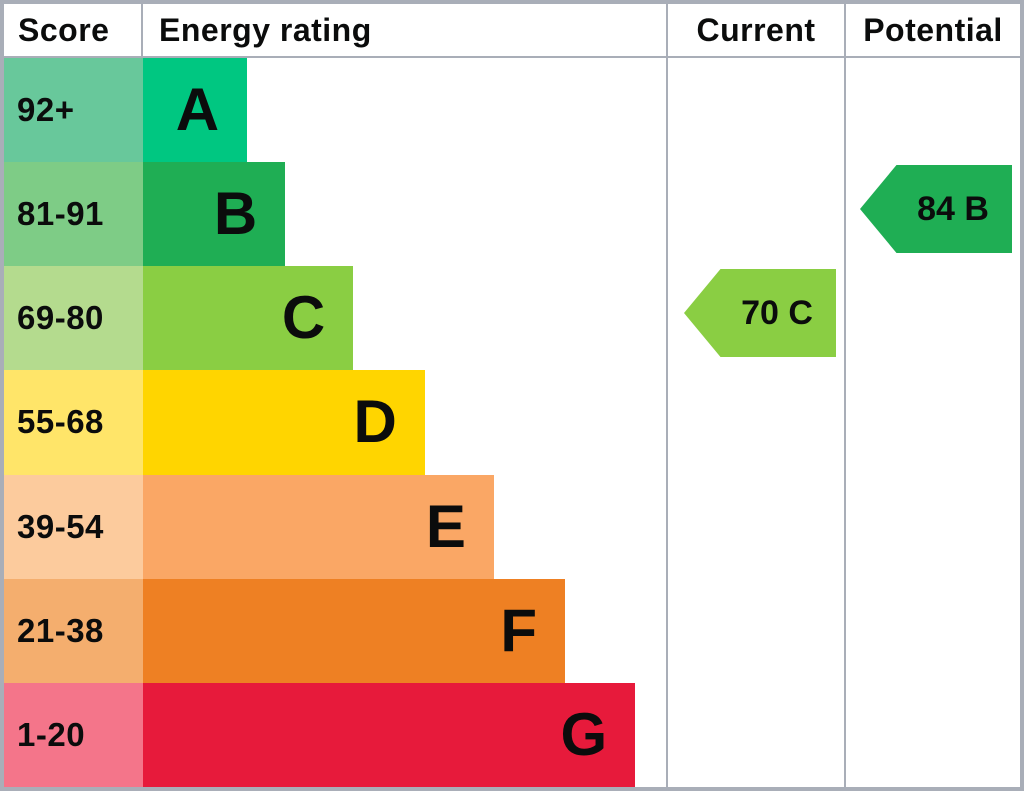  Describe the element at coordinates (756, 31) in the screenshot. I see `header-current: Current` at that location.